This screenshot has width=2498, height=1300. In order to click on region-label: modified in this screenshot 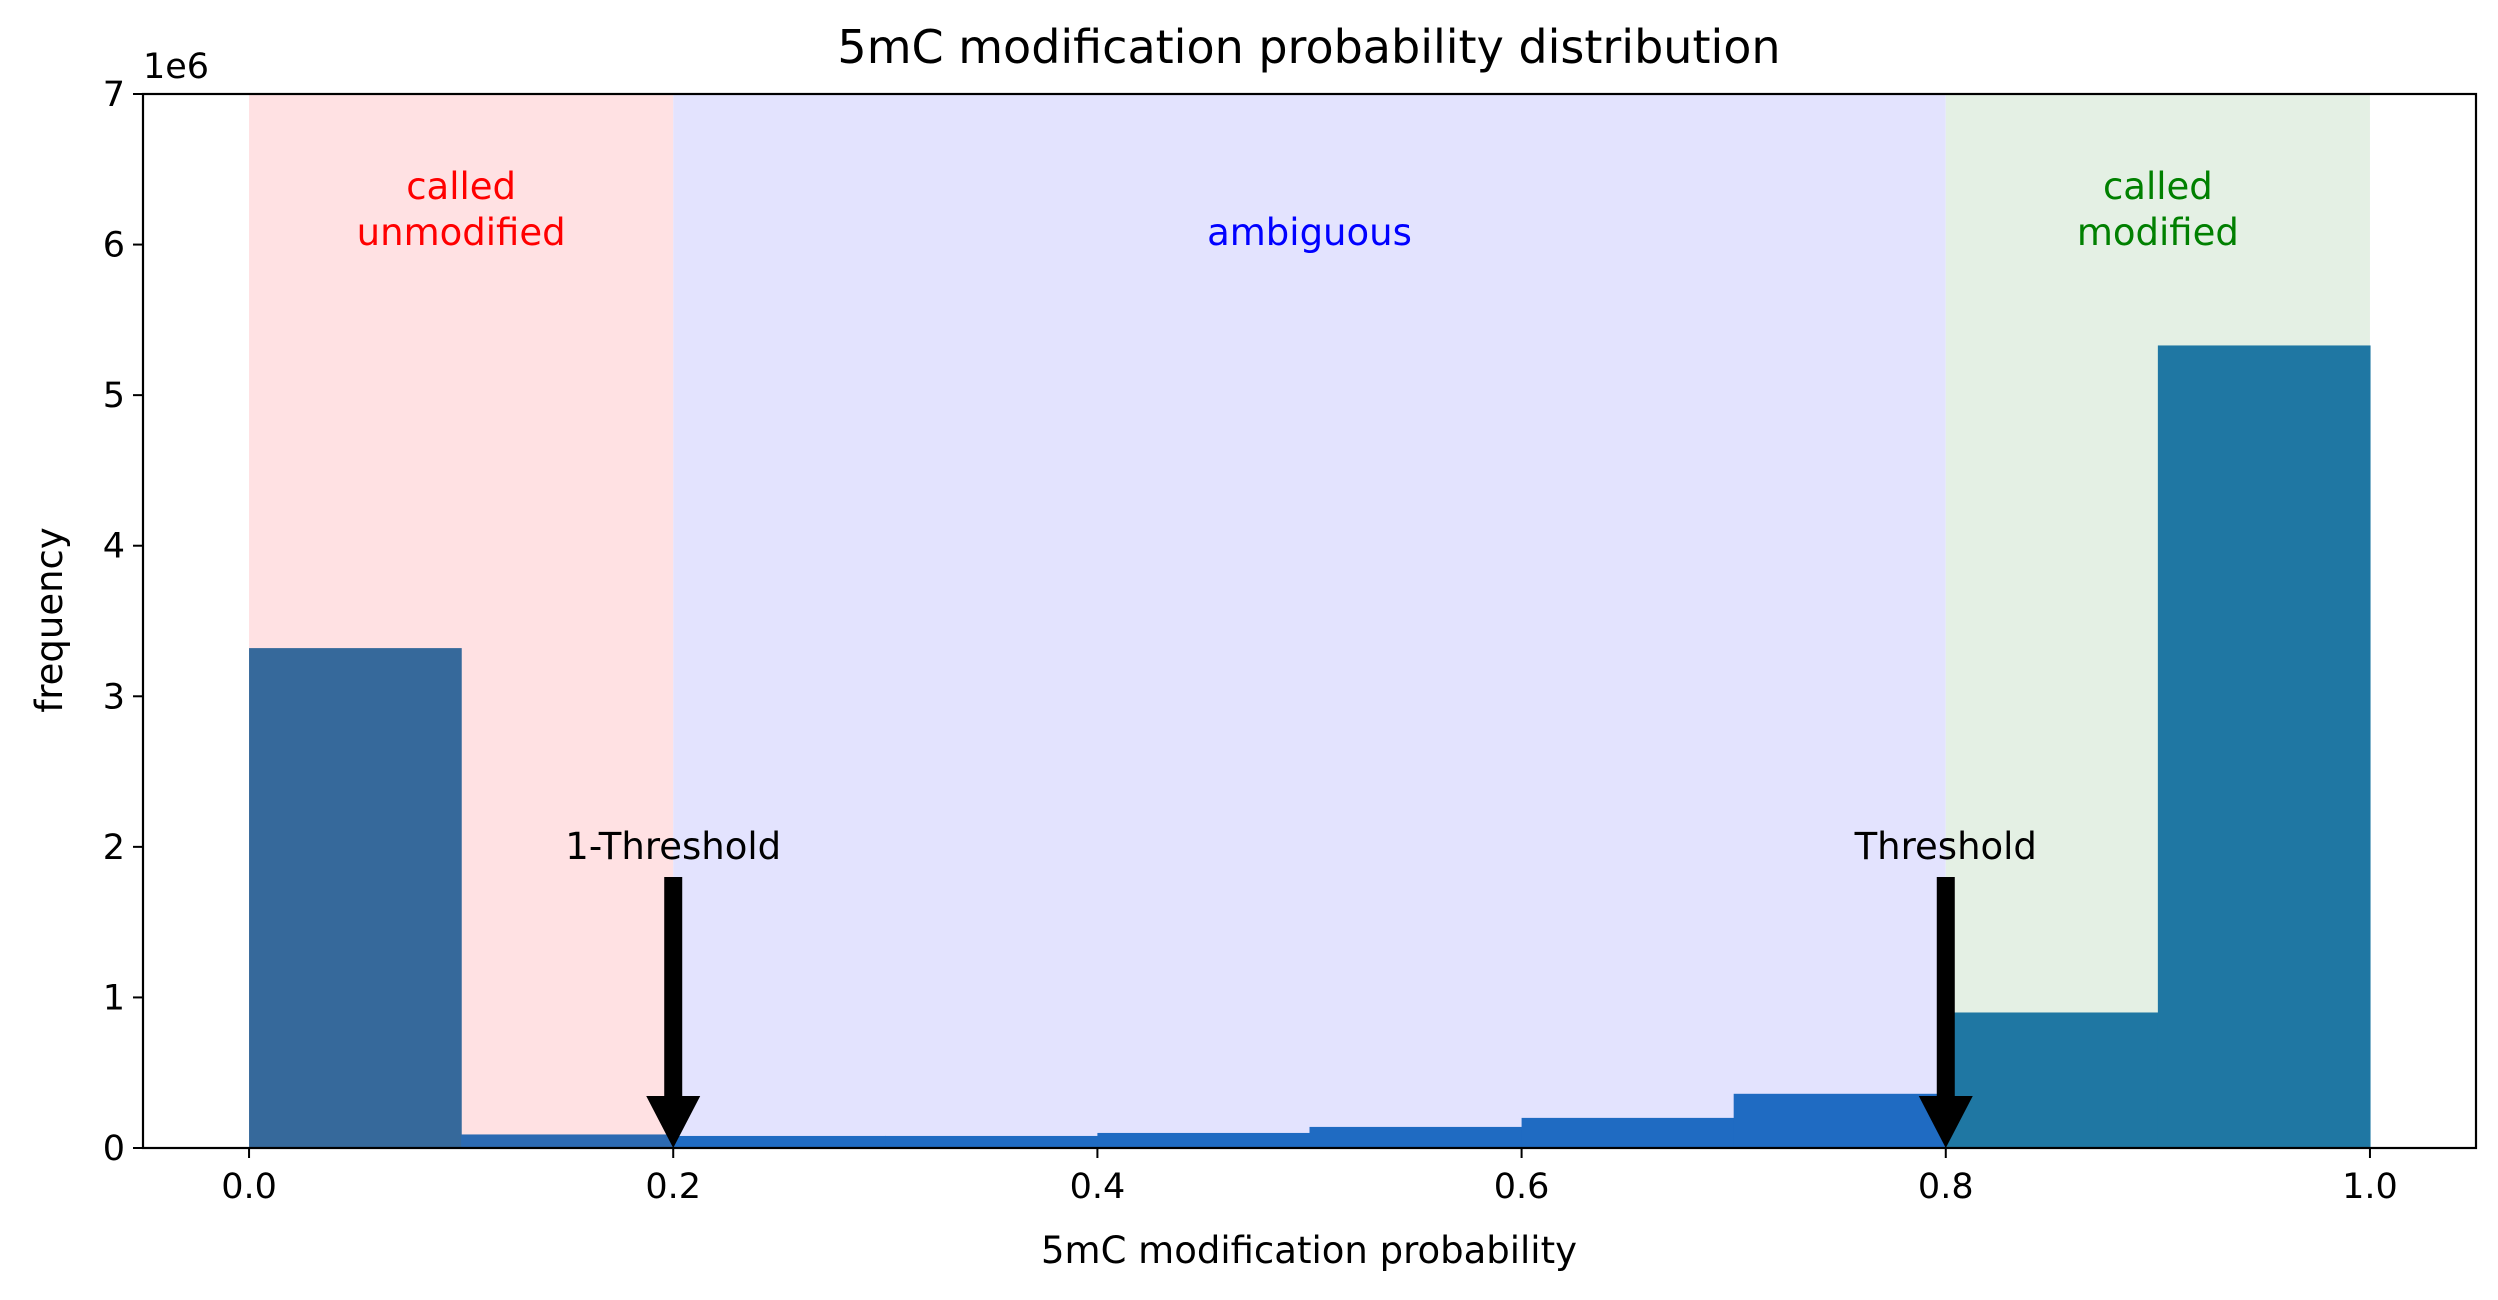, I will do `click(2158, 232)`.